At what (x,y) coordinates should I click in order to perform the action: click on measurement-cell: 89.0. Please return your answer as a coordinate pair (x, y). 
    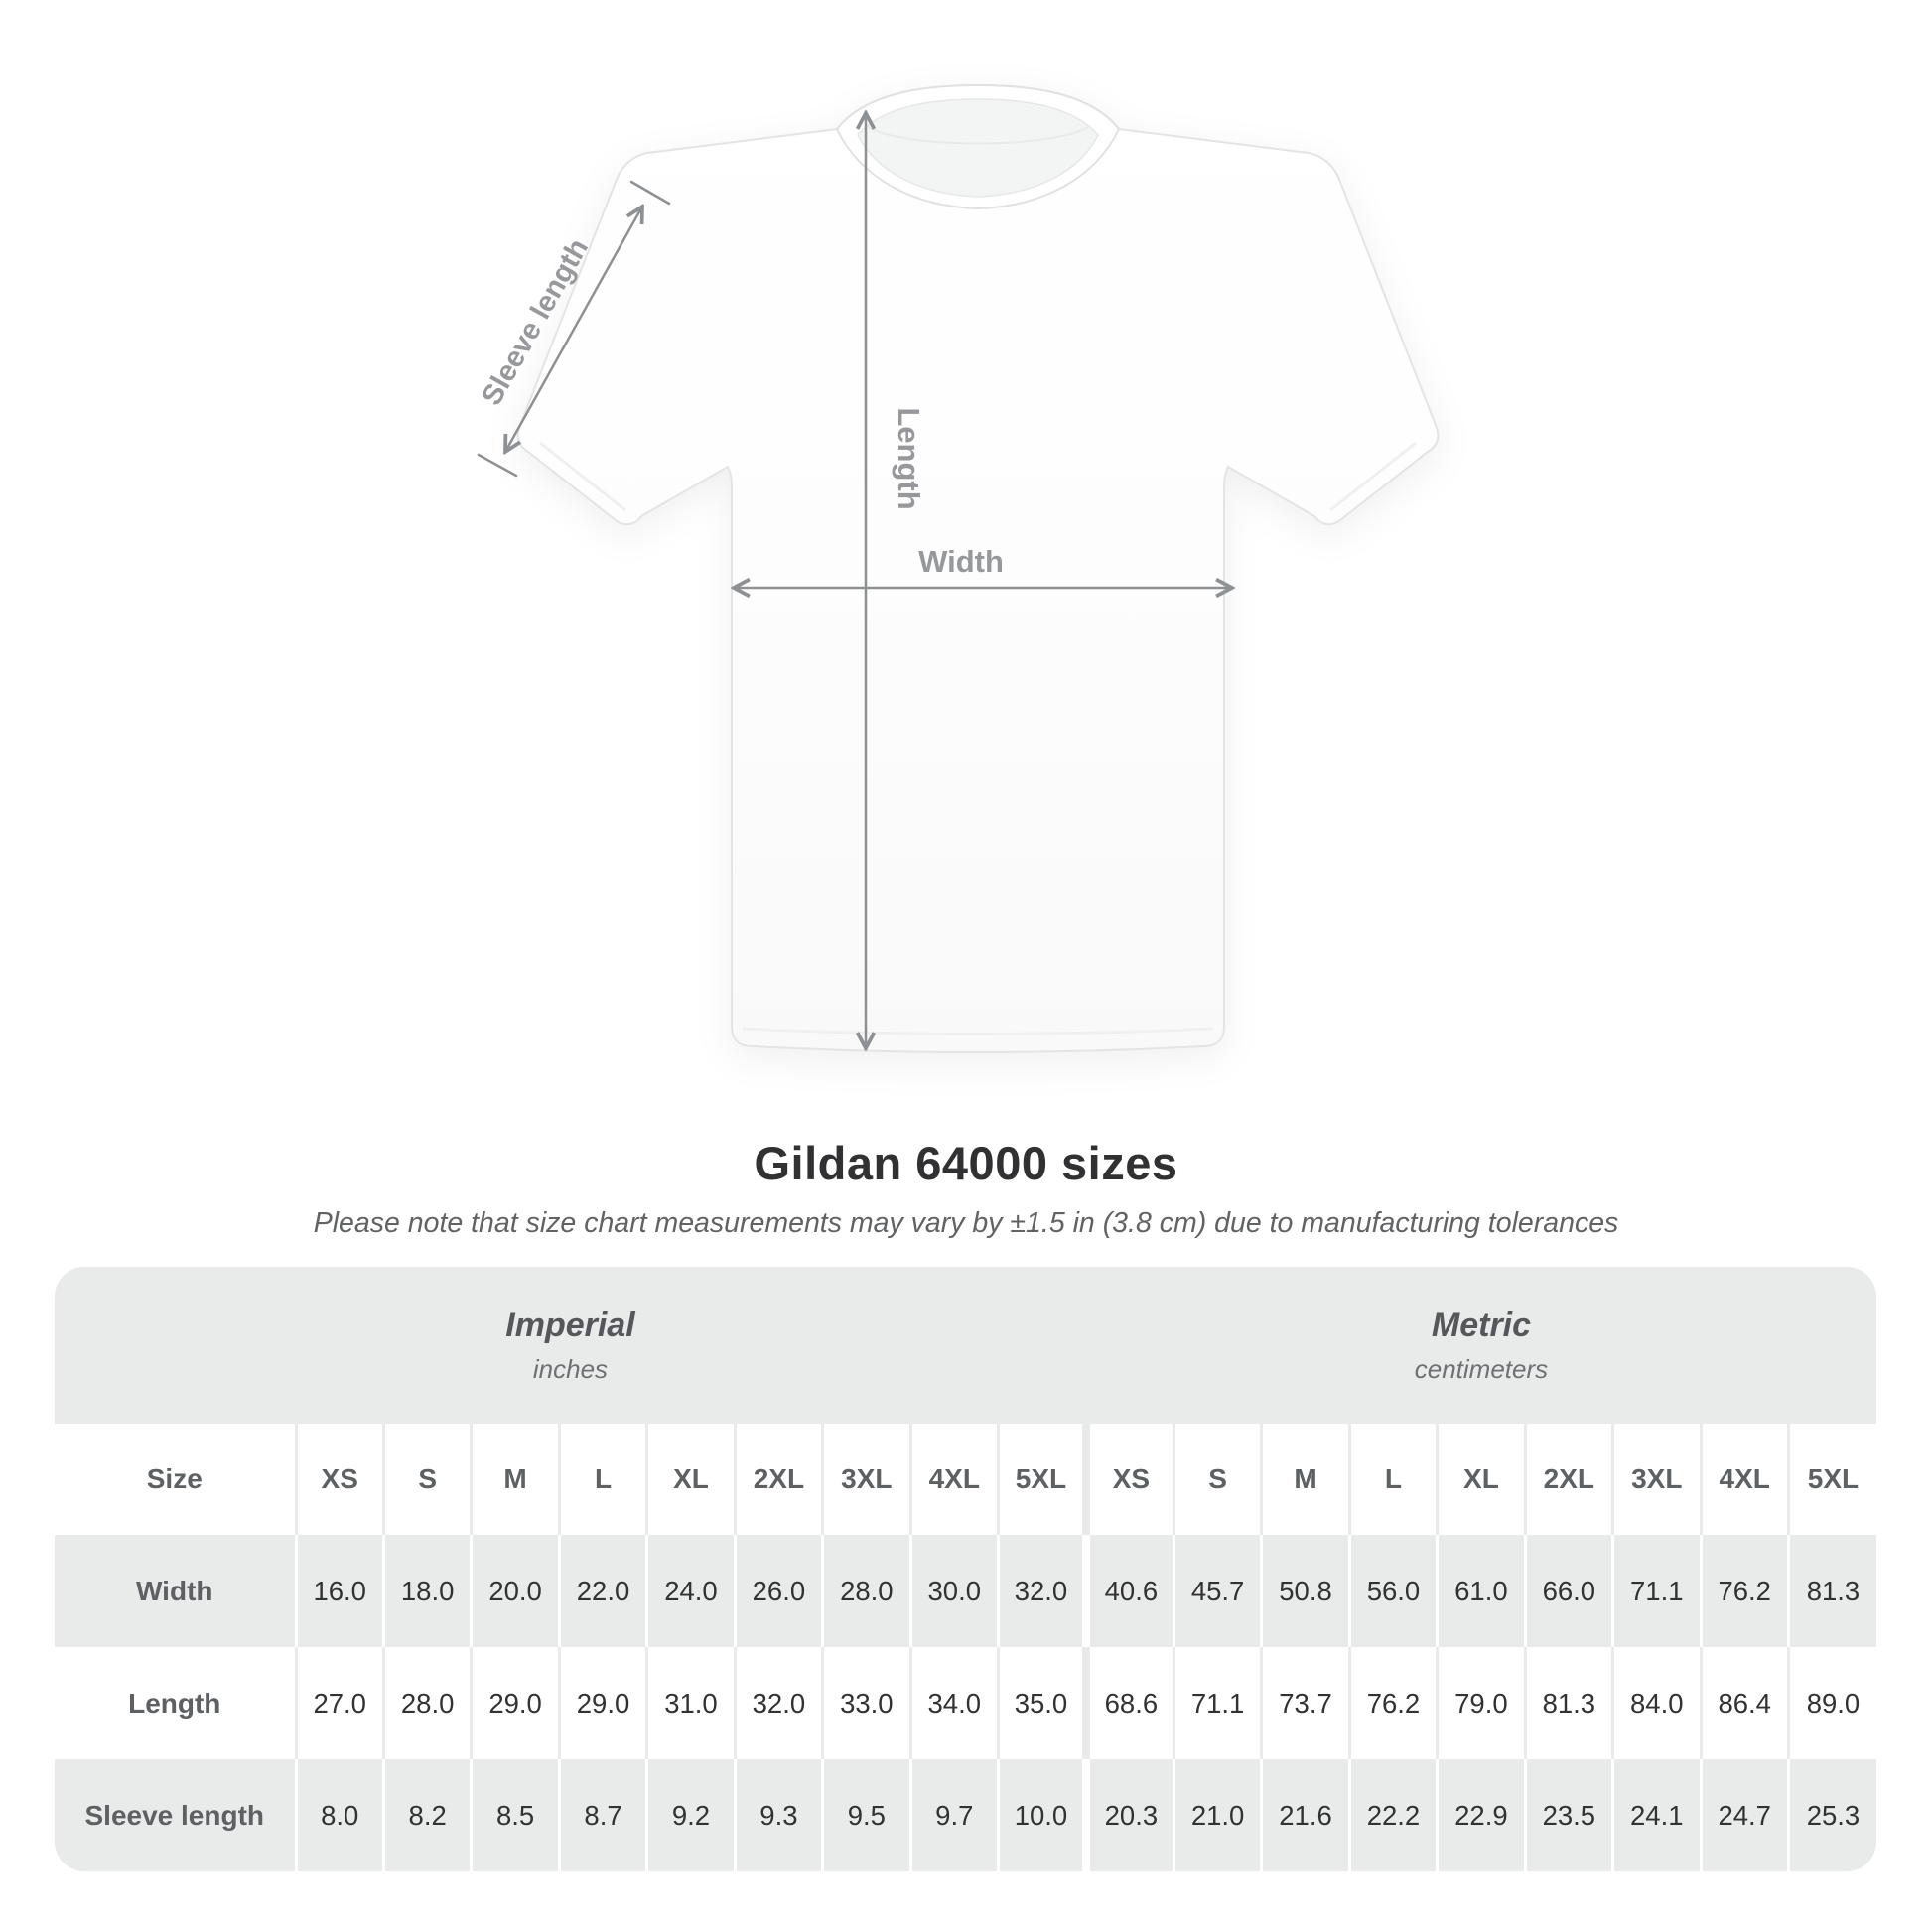
    Looking at the image, I should click on (1831, 1703).